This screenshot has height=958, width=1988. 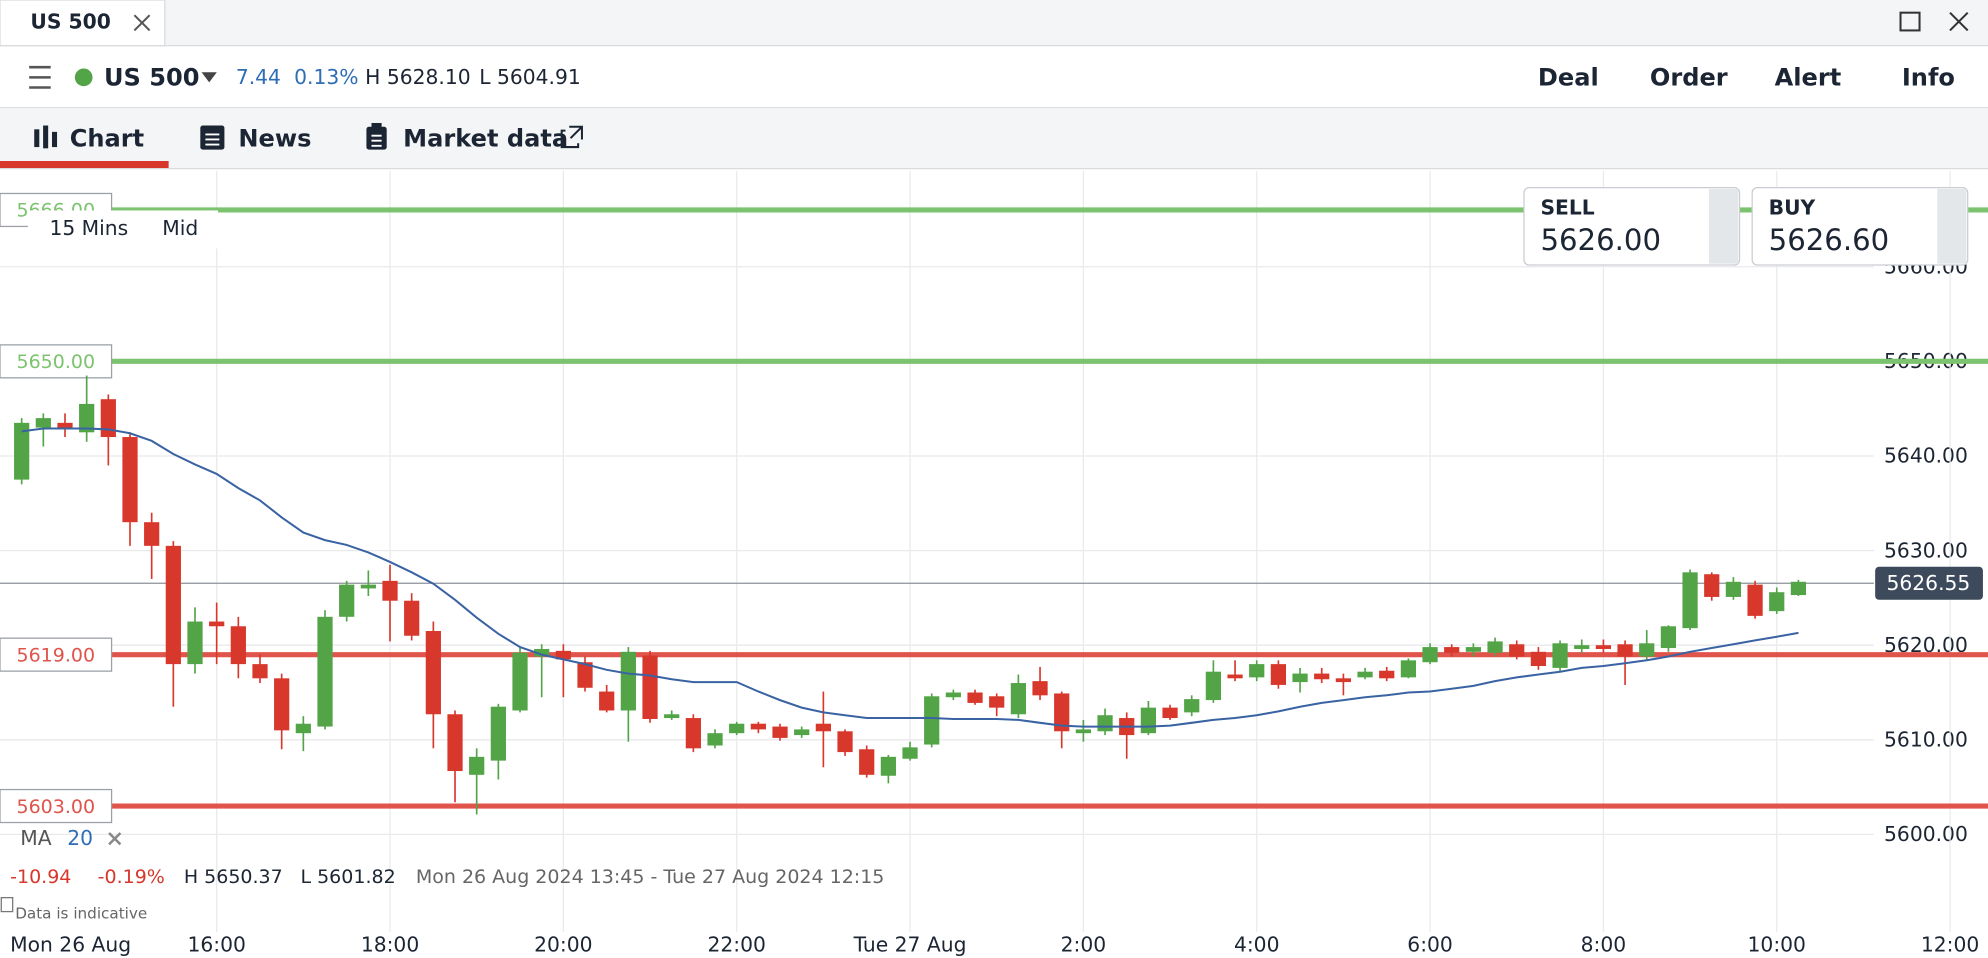 I want to click on summary-change: -10.94, so click(x=40, y=877).